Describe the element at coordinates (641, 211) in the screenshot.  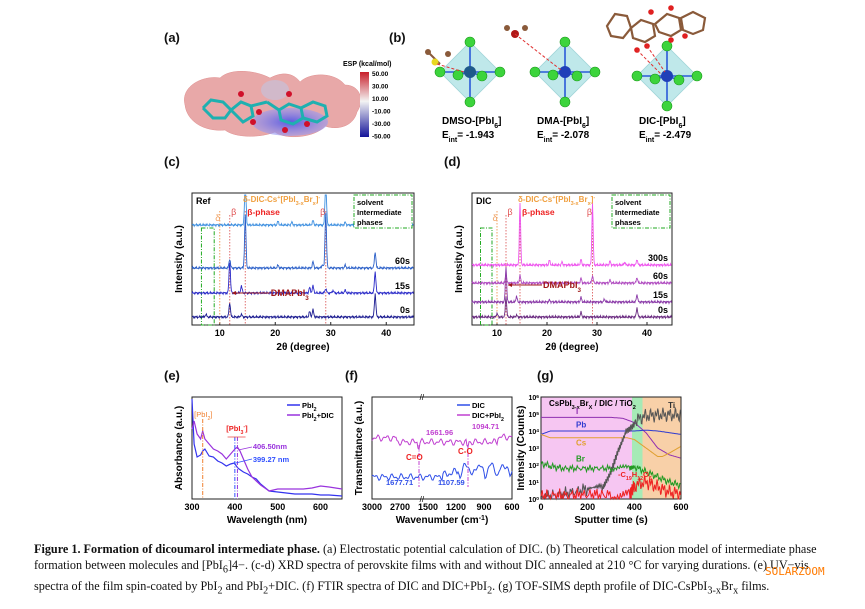
I see `solvent-legend-box` at that location.